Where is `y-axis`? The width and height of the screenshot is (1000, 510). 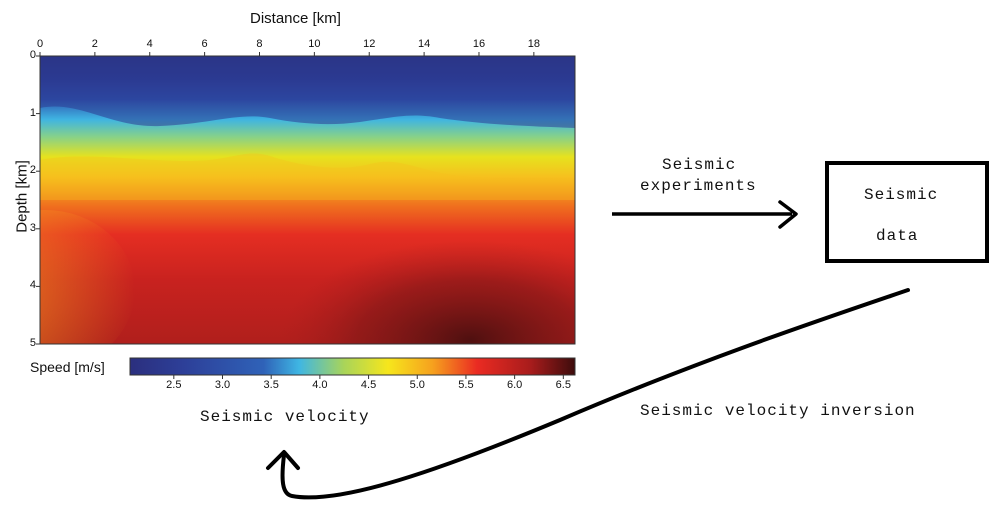 y-axis is located at coordinates (38, 200).